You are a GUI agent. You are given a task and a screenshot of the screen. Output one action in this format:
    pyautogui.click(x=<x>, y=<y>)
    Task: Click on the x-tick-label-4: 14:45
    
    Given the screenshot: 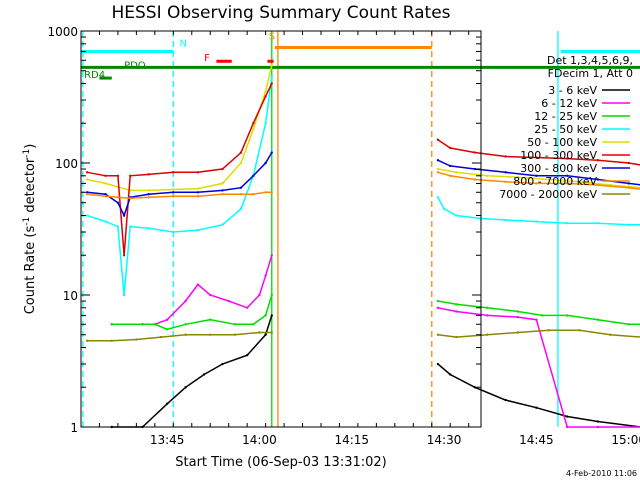 What is the action you would take?
    pyautogui.click(x=536, y=440)
    